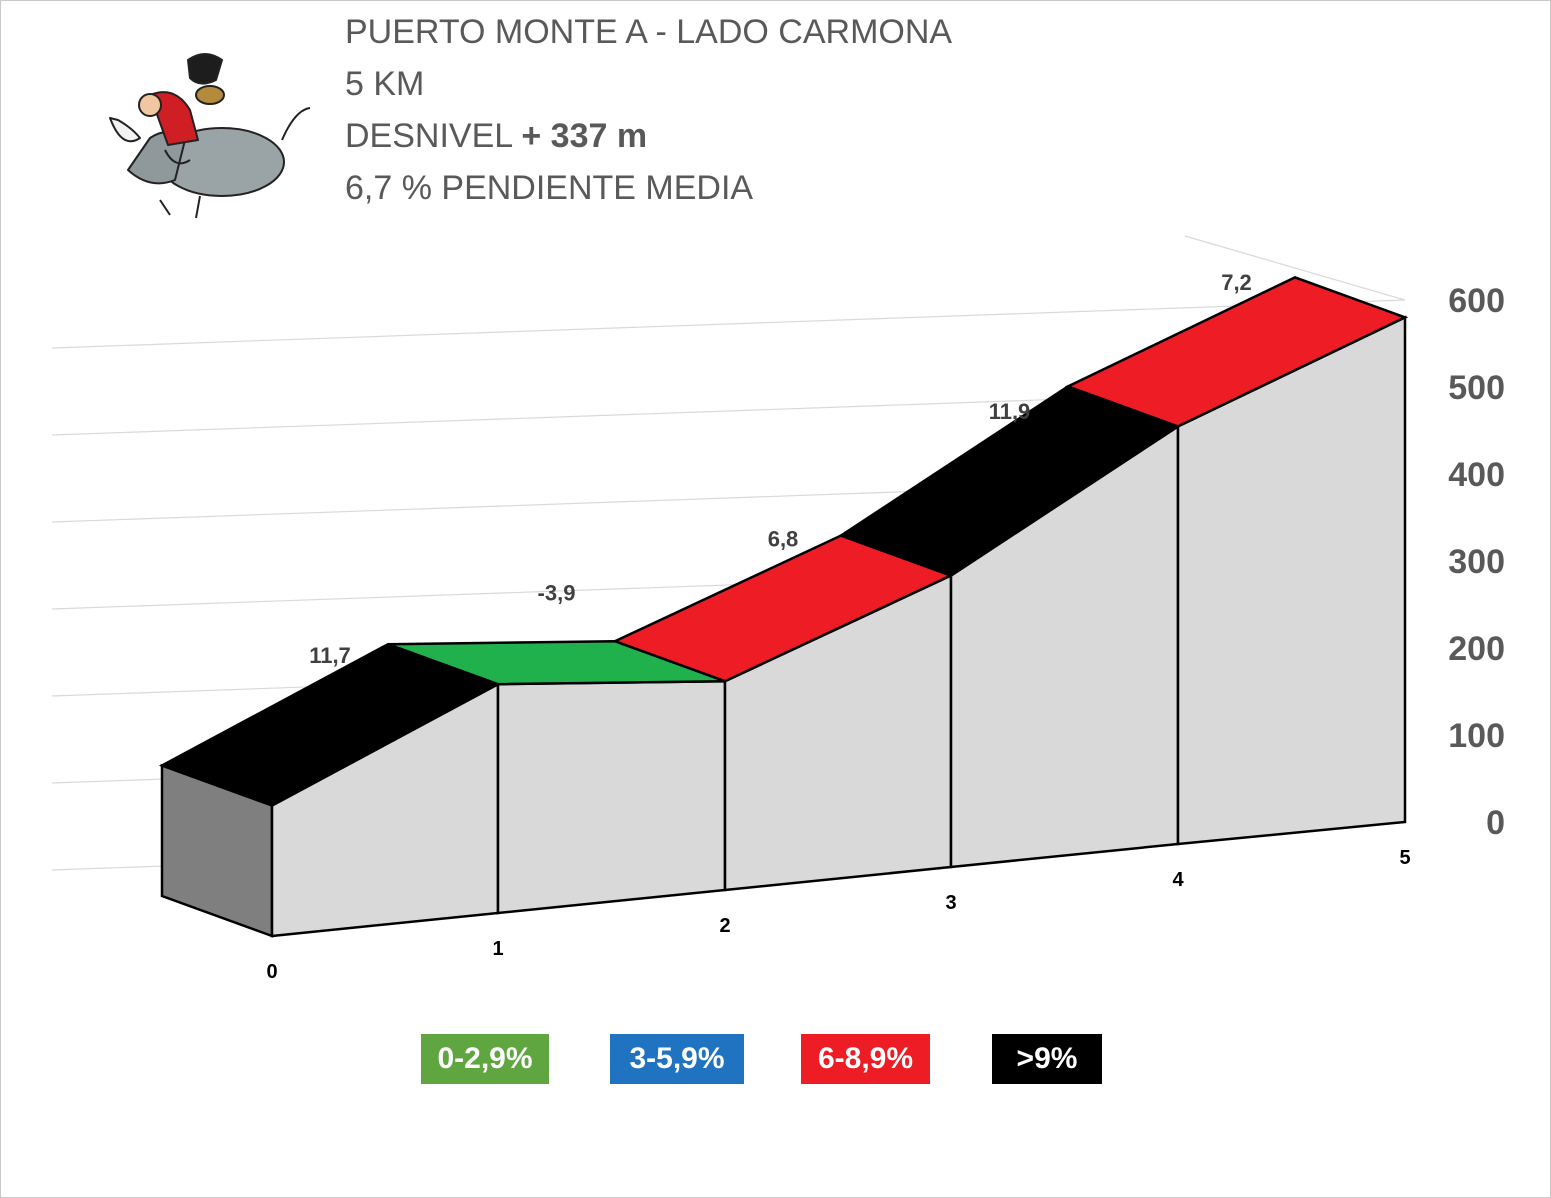 This screenshot has height=1198, width=1551. I want to click on y-tick-label: 300, so click(1476, 562).